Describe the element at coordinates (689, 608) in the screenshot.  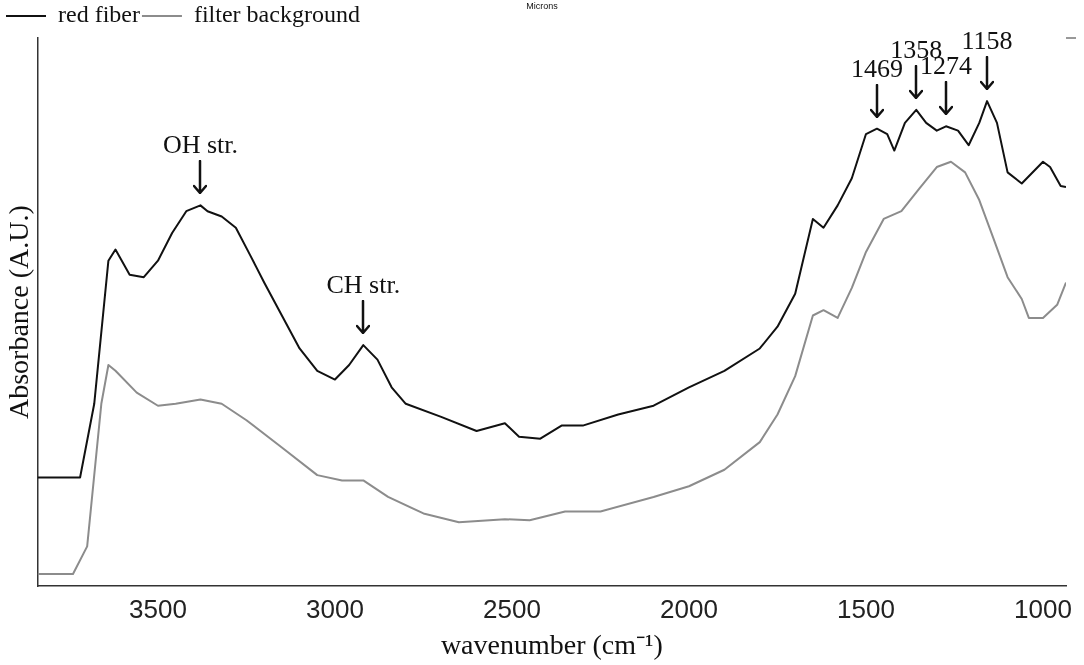
I see `x-tick-label: 2000` at that location.